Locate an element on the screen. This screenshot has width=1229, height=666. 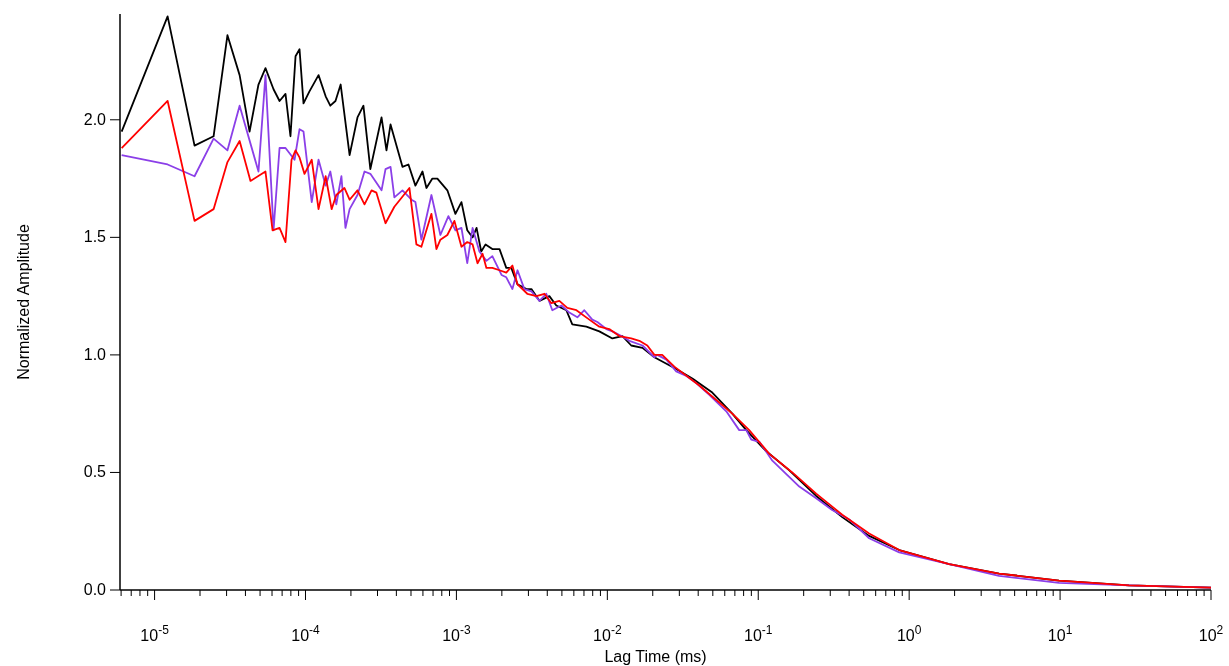
x-tick-label: 10$^{2}$ is located at coordinates (1211, 633).